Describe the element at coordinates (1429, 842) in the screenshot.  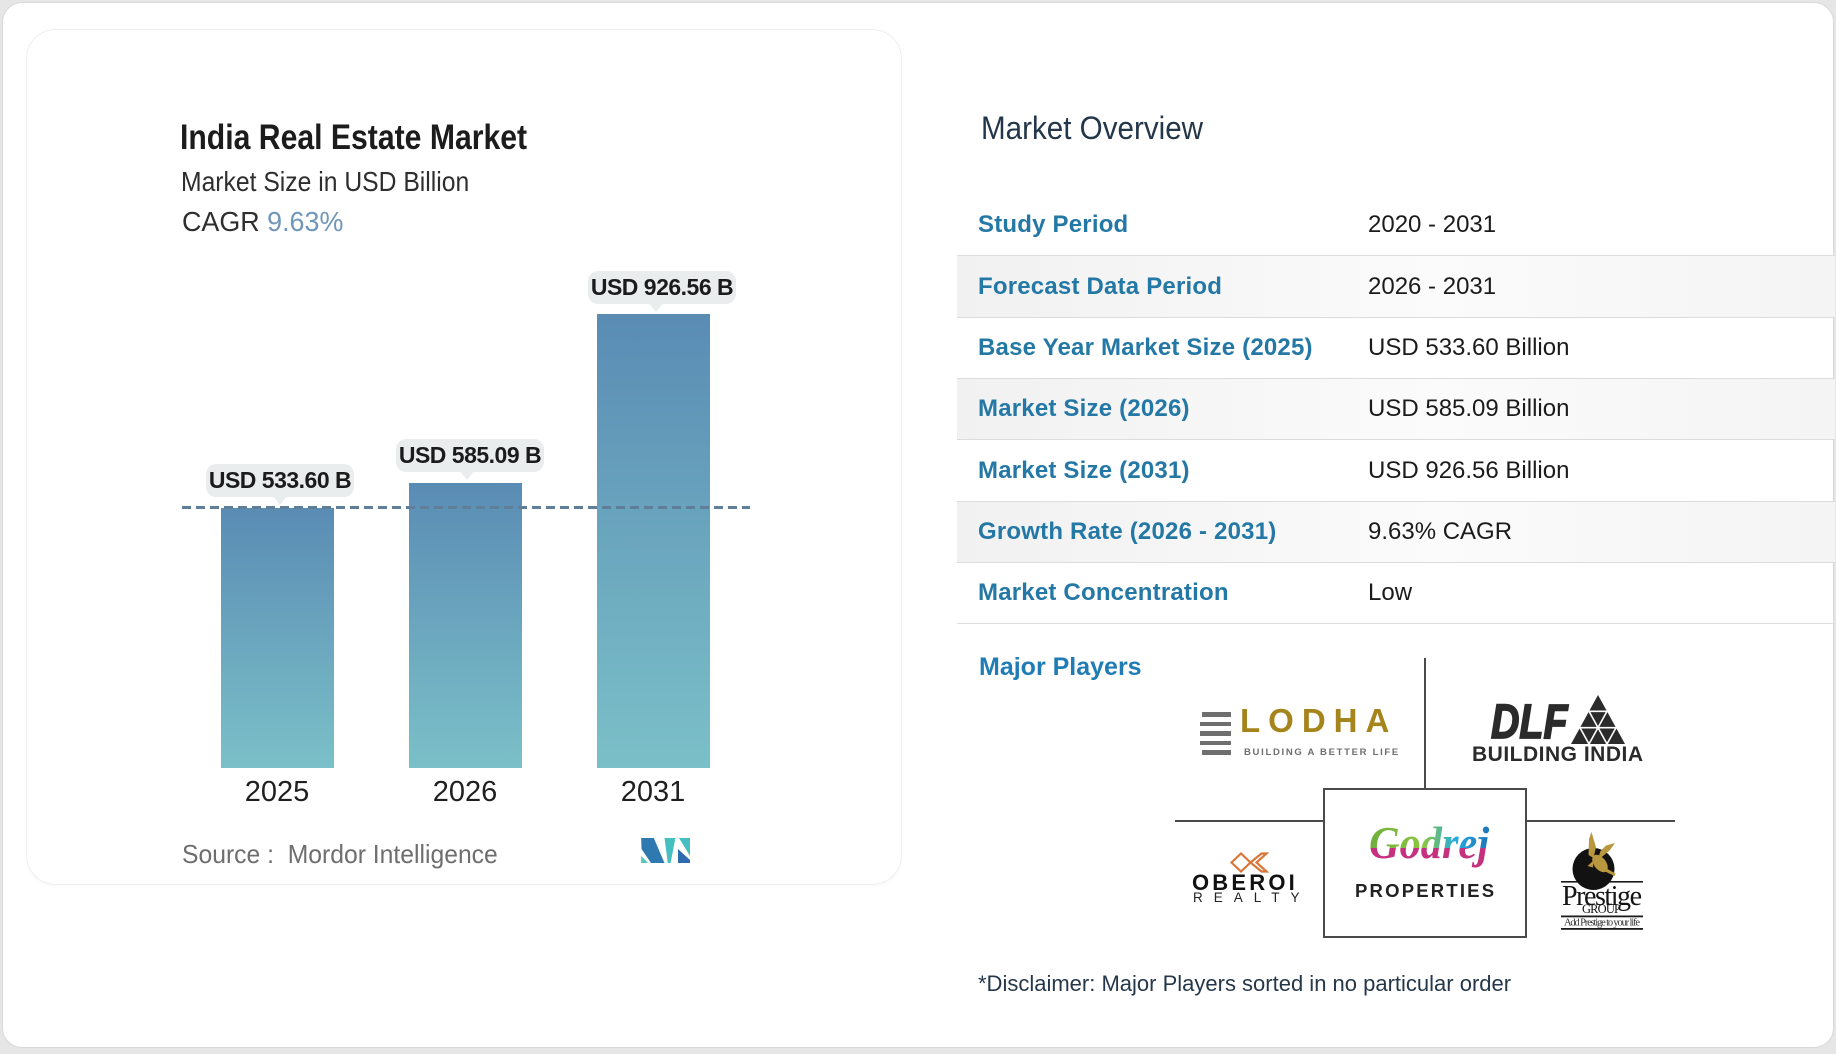
I see `svg-text: Godrej` at that location.